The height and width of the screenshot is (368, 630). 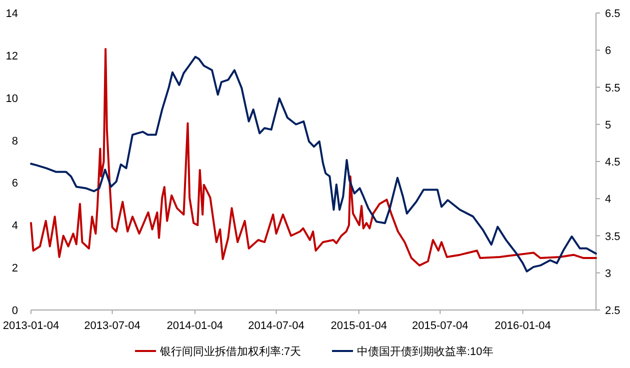 What do you see at coordinates (12, 56) in the screenshot?
I see `y-tick-label: 12` at bounding box center [12, 56].